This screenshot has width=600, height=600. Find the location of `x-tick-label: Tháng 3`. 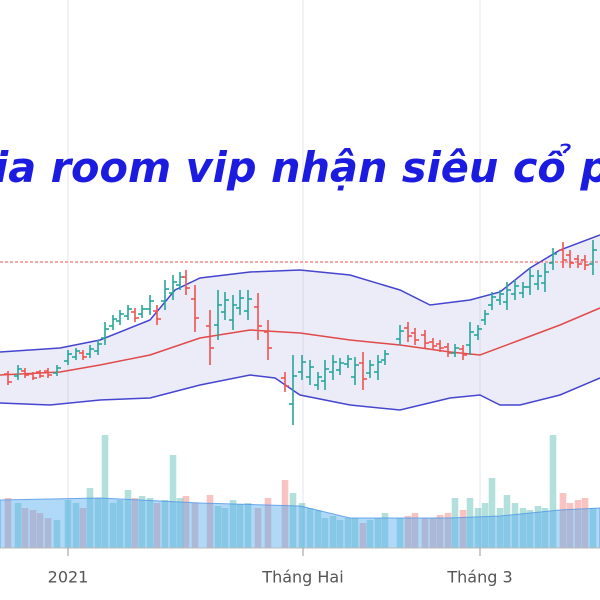

x-tick-label: Tháng 3 is located at coordinates (479, 577).